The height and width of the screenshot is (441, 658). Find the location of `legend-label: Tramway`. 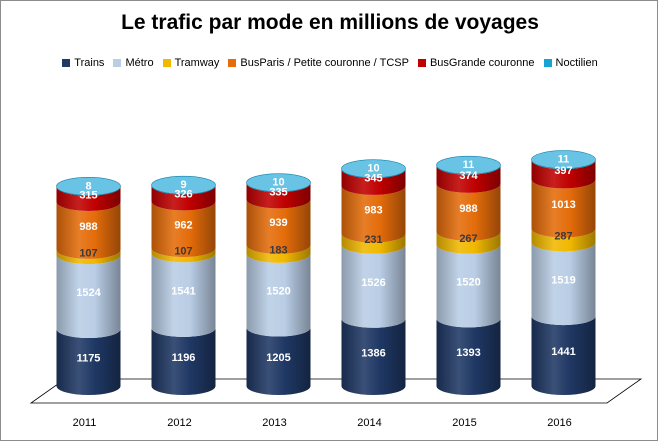

legend-label: Tramway is located at coordinates (197, 63).